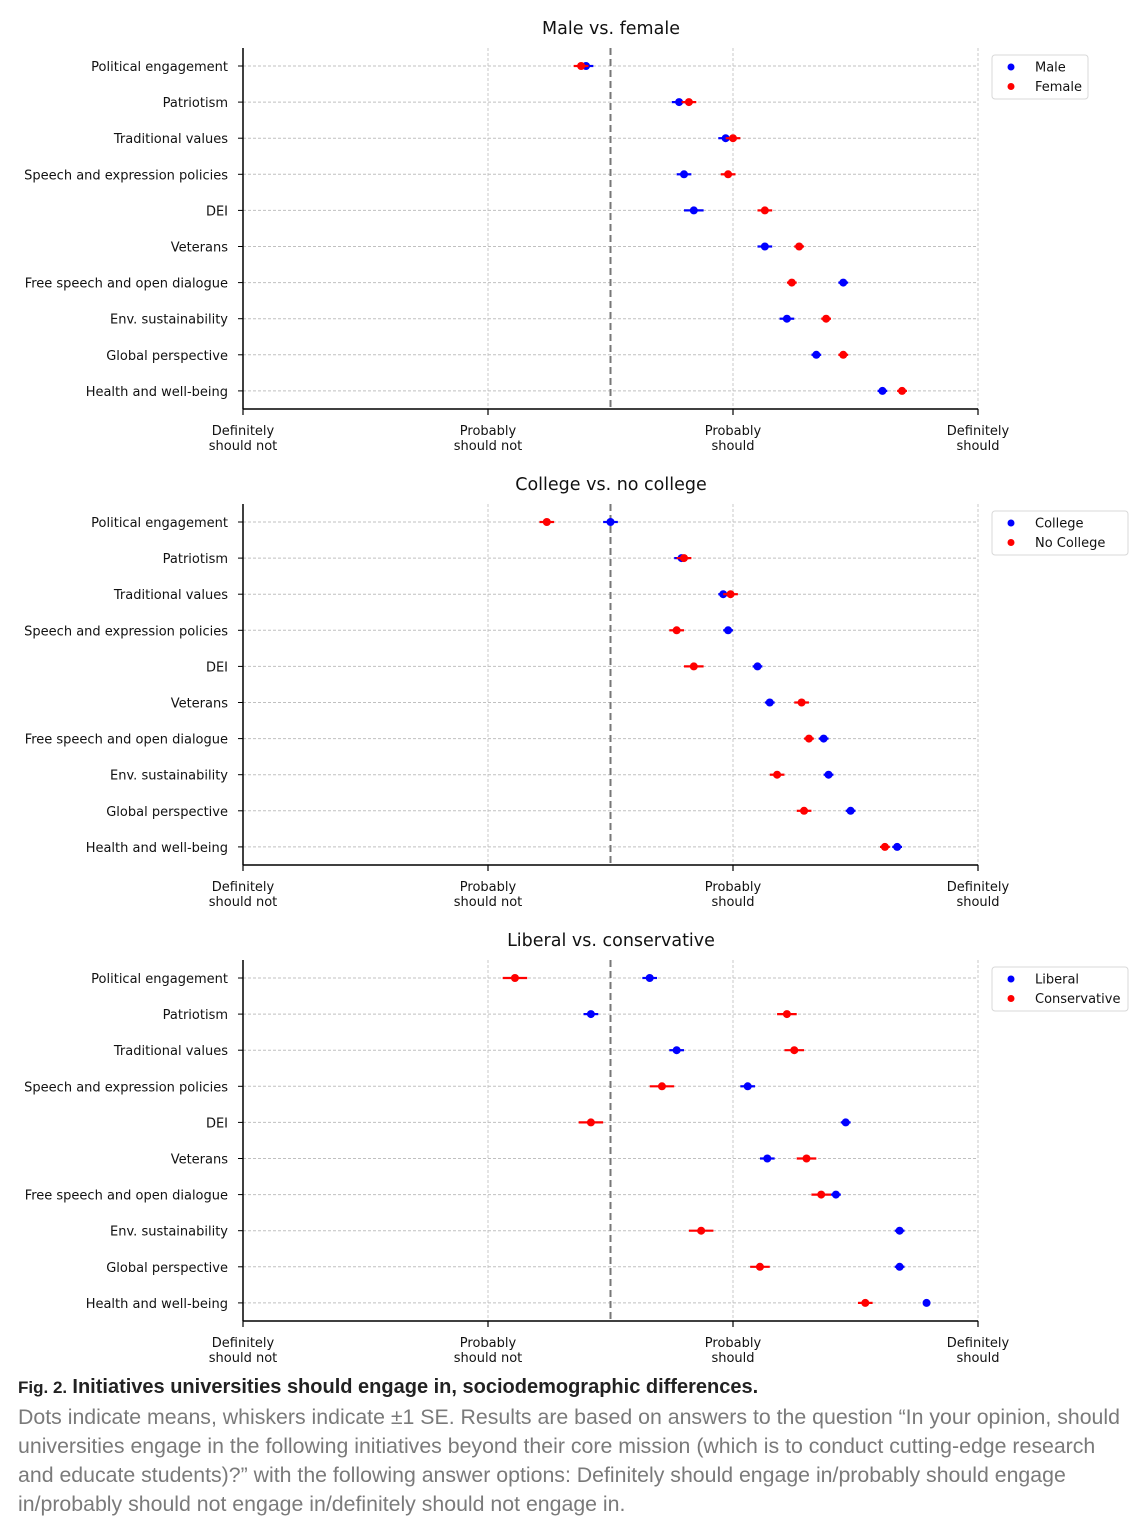 The image size is (1138, 1540). Describe the element at coordinates (611, 941) in the screenshot. I see `panel-title: Liberal vs. conservative` at that location.